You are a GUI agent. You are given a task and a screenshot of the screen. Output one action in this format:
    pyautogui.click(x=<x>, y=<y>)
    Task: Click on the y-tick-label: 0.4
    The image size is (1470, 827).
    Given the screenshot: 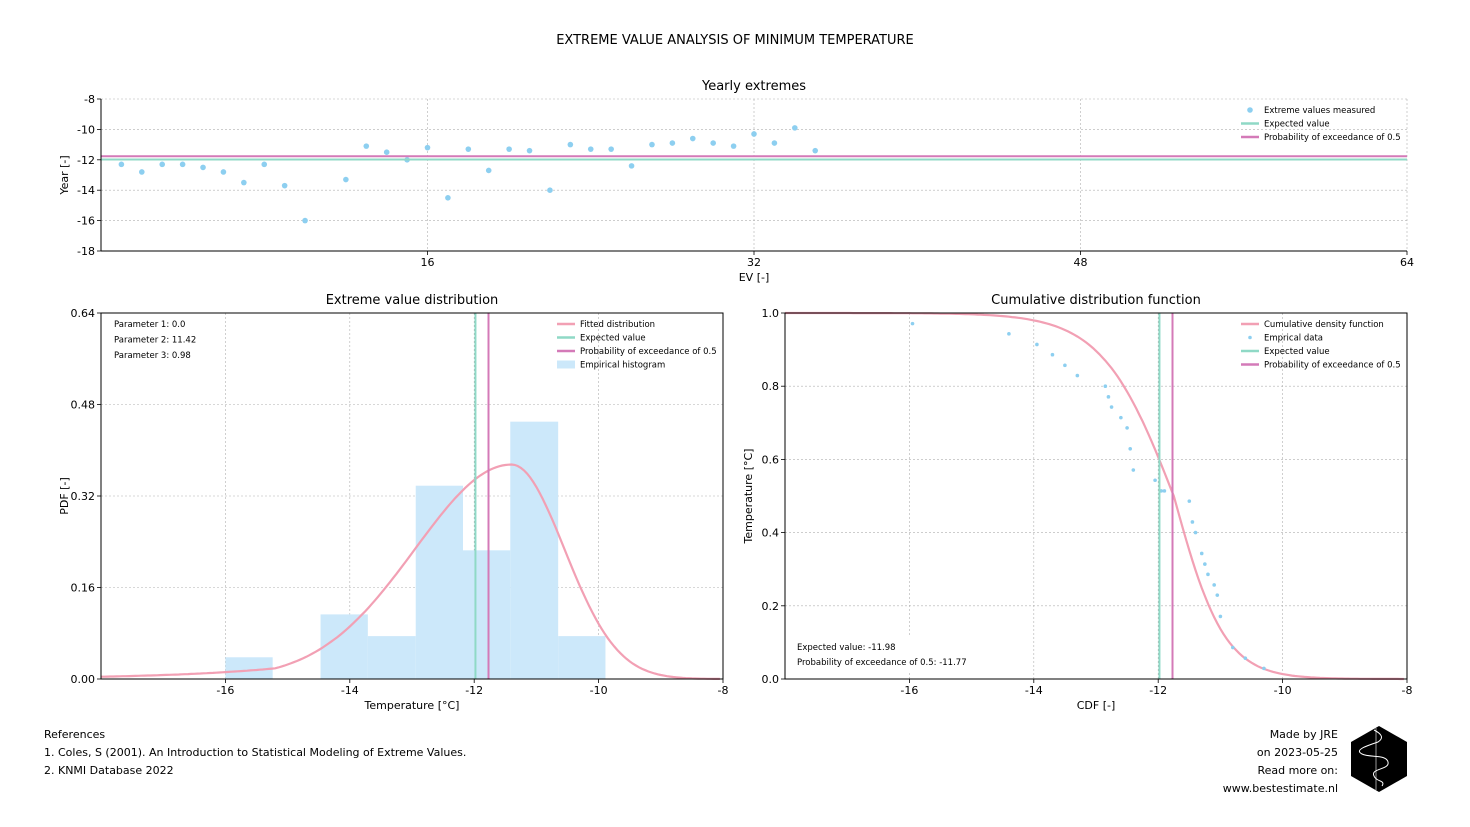 What is the action you would take?
    pyautogui.click(x=771, y=533)
    